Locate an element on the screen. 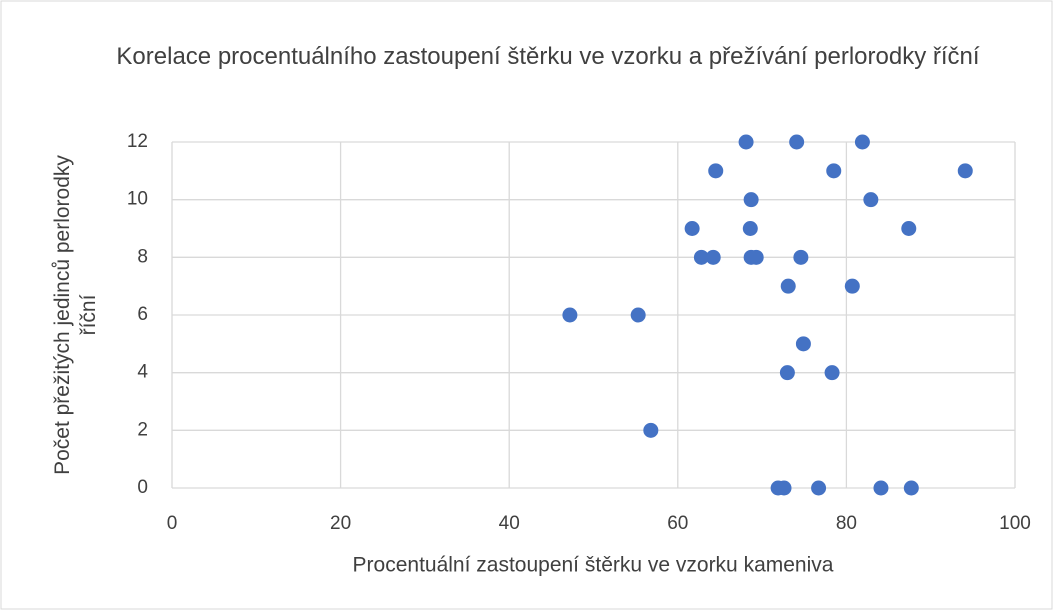 The height and width of the screenshot is (610, 1053). x-tick-label: 60 is located at coordinates (677, 523).